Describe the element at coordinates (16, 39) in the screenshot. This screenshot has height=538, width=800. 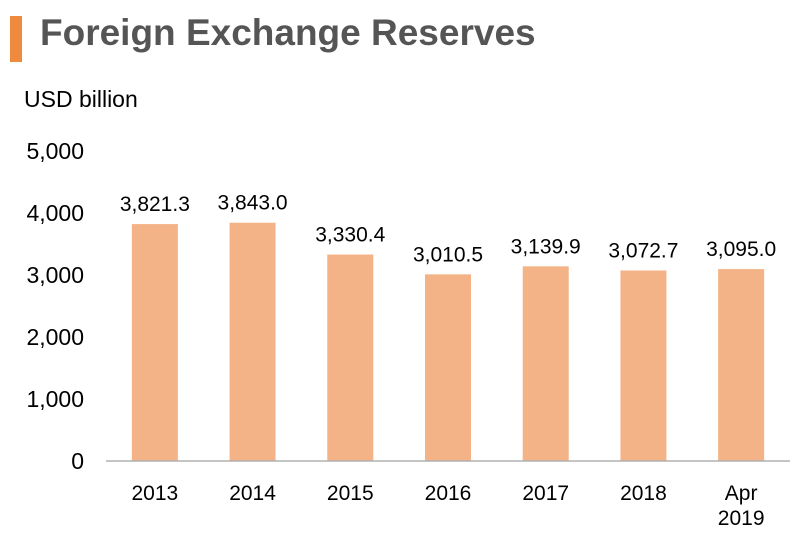
I see `title-accent-bar` at that location.